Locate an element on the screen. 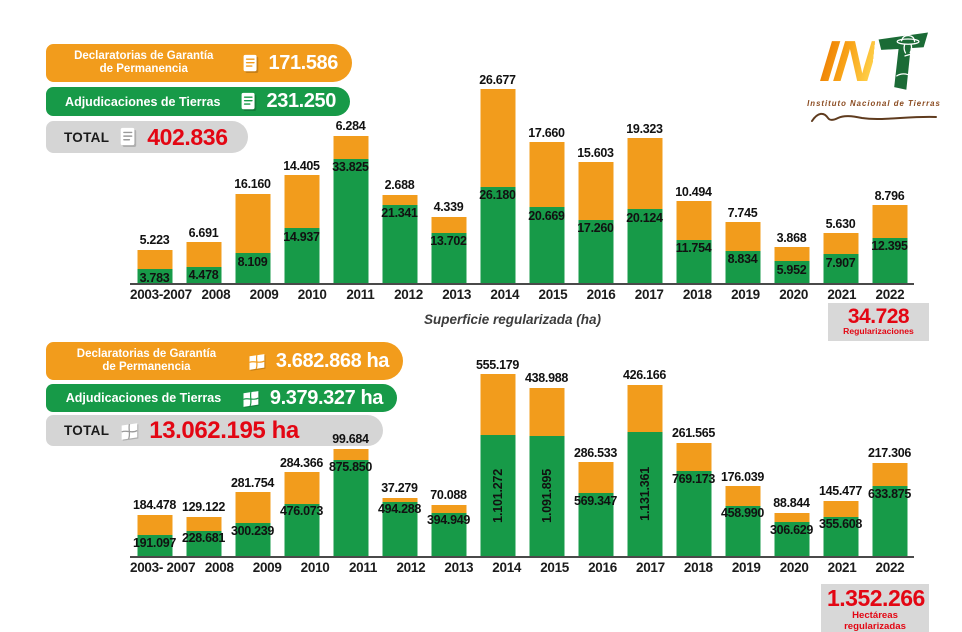  adjudicaciones-value-label: 1.091.895 is located at coordinates (546, 496).